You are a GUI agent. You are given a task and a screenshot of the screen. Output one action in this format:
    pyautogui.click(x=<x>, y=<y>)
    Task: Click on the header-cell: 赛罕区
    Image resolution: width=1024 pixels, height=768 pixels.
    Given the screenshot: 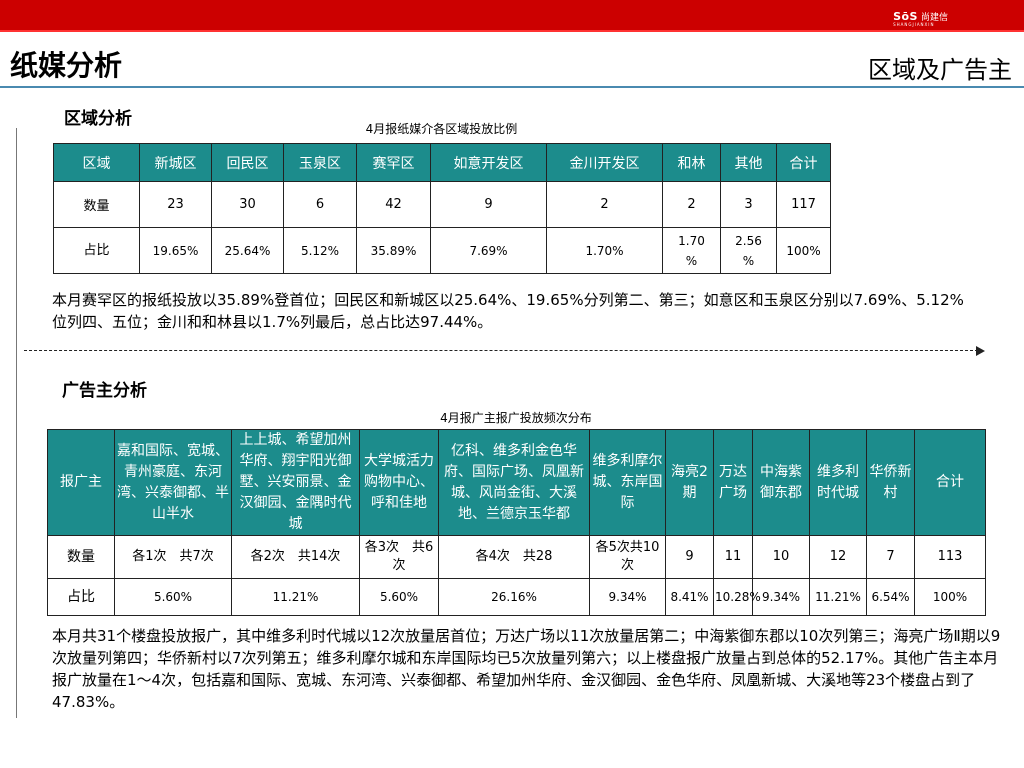 What is the action you would take?
    pyautogui.click(x=393, y=162)
    